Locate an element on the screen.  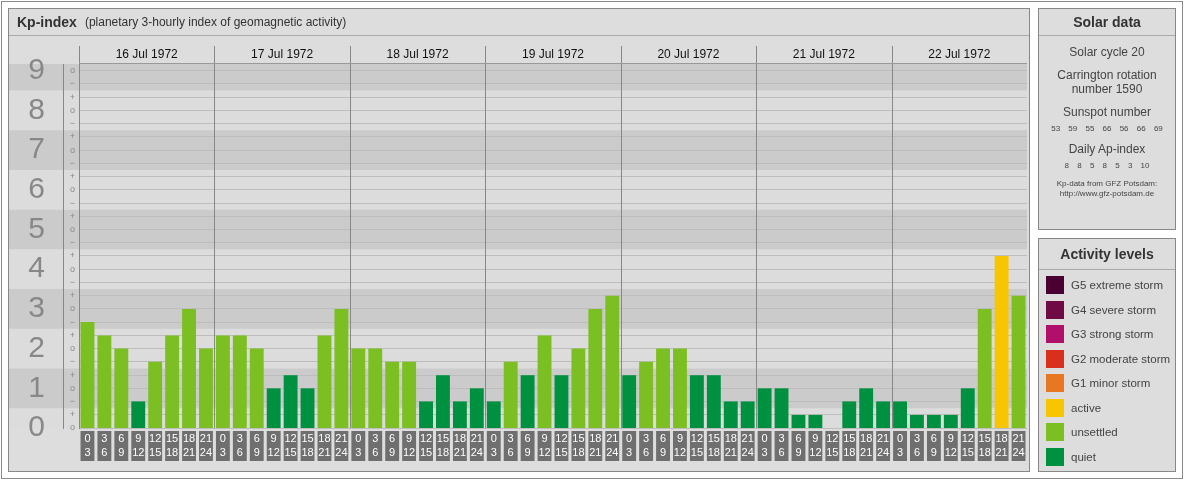
text: 20 Jul 1972 is located at coordinates (688, 54).